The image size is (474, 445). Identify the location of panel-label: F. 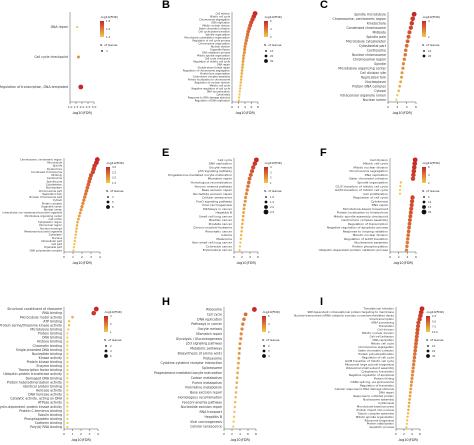
(323, 153).